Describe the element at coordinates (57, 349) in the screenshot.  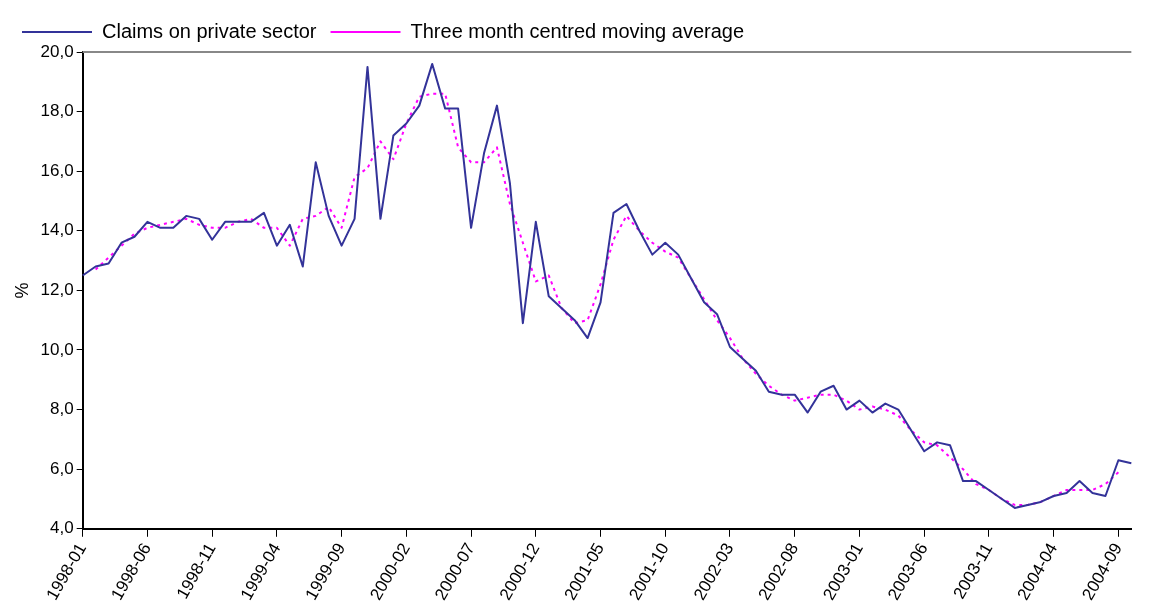
I see `y-tick-label: 10,0` at that location.